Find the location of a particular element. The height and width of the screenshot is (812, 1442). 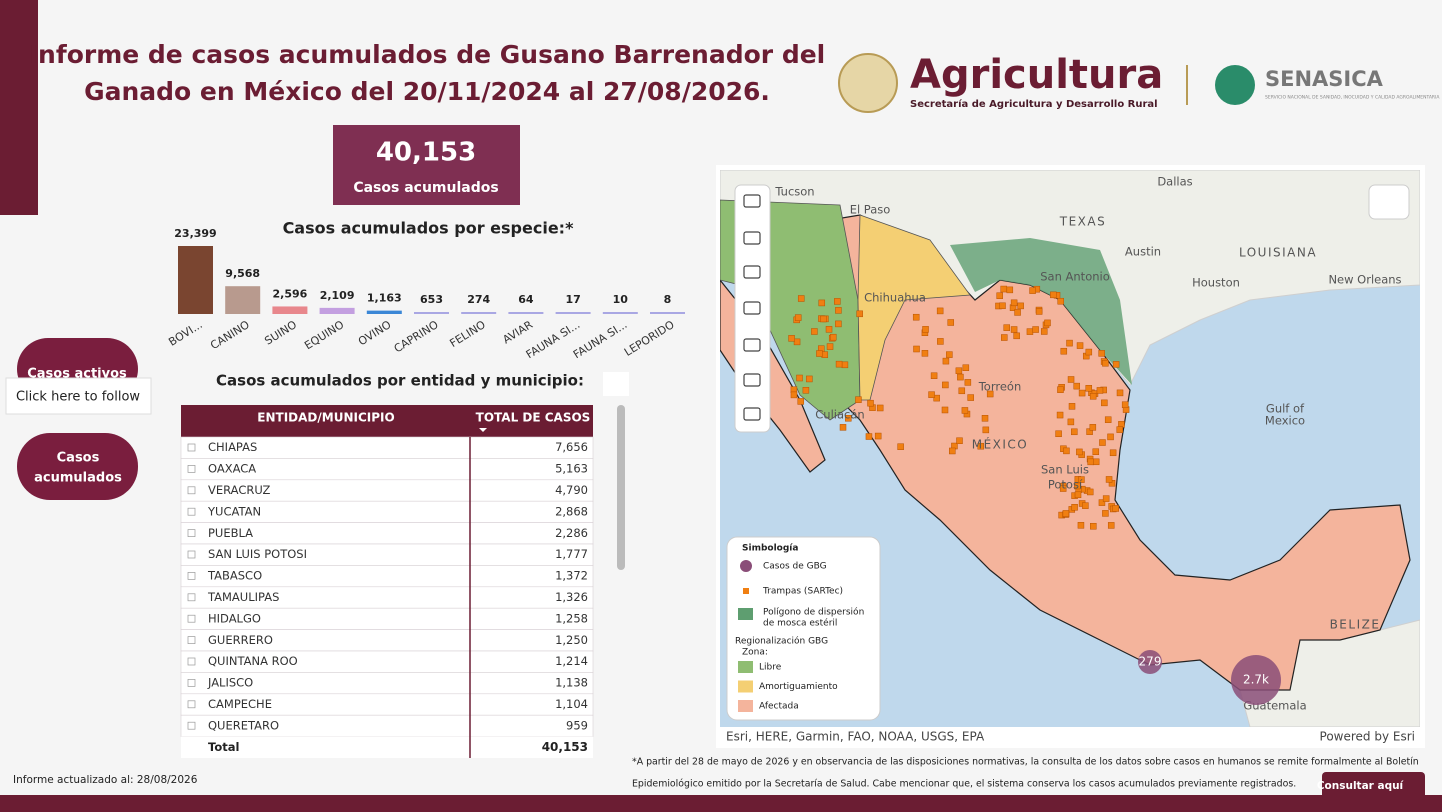

cell: GUERRERO is located at coordinates (240, 640).